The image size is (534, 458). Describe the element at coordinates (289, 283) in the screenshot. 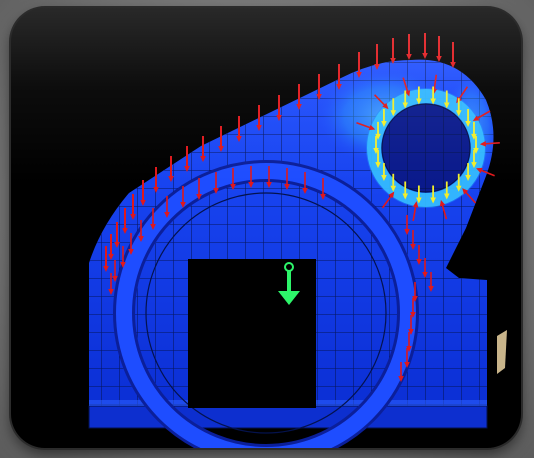

I see `gravity-arrow-icon` at that location.